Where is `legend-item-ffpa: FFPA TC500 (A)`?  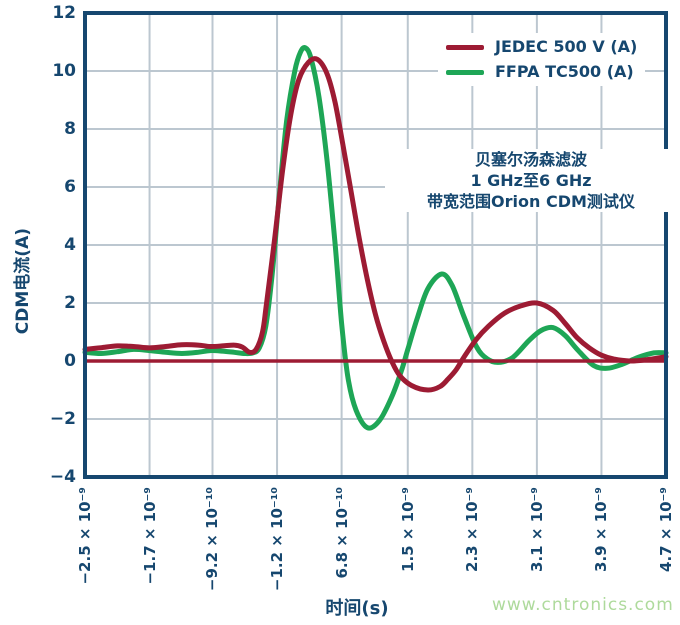
legend-item-ffpa: FFPA TC500 (A) is located at coordinates (541, 72).